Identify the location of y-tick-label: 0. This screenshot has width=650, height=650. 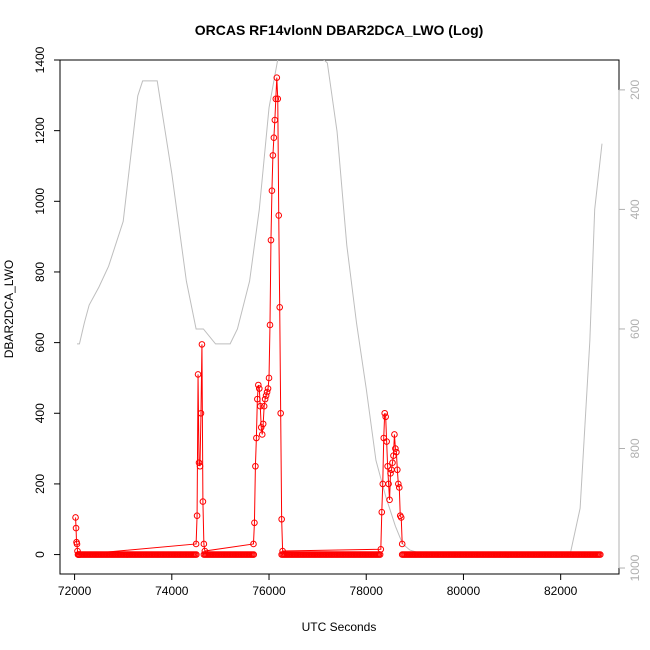
(40, 554).